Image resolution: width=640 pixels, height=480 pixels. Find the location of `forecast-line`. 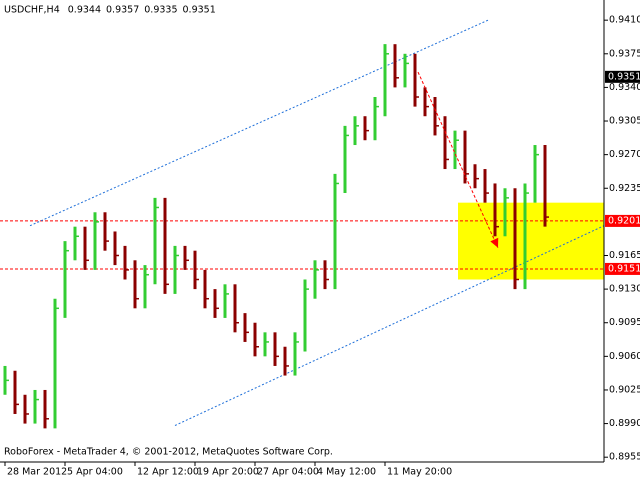

forecast-line is located at coordinates (458, 160).